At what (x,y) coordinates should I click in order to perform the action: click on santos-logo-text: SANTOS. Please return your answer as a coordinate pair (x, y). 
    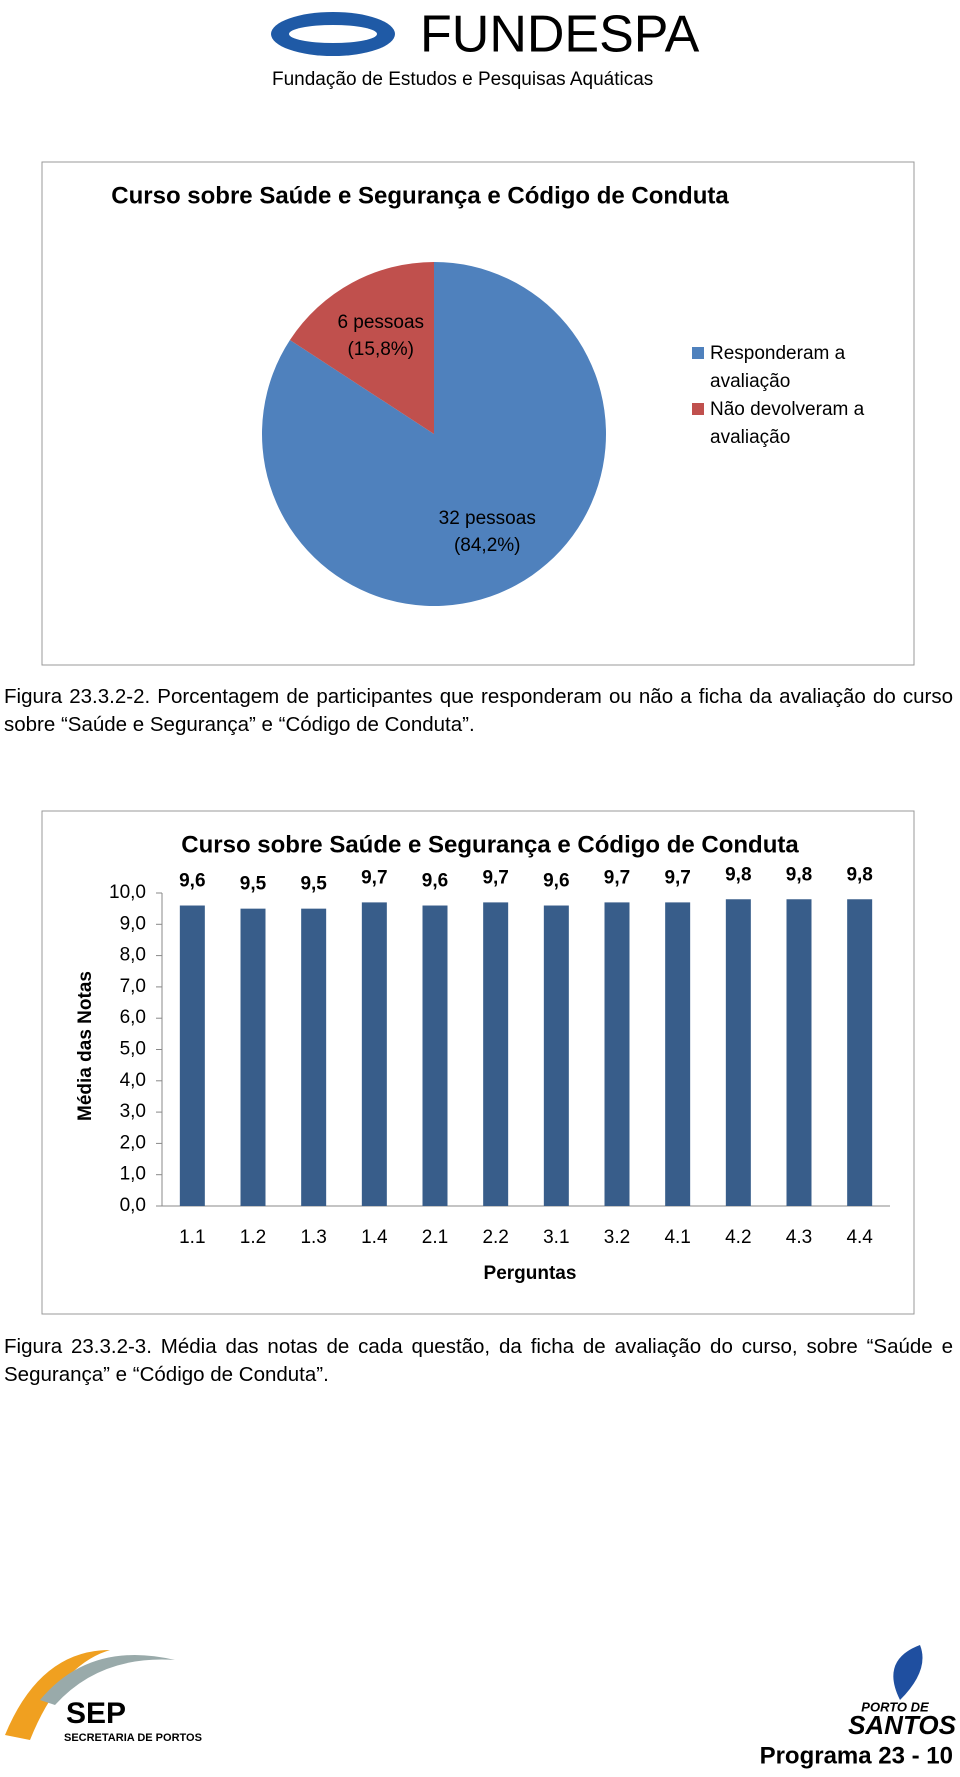
    Looking at the image, I should click on (902, 1725).